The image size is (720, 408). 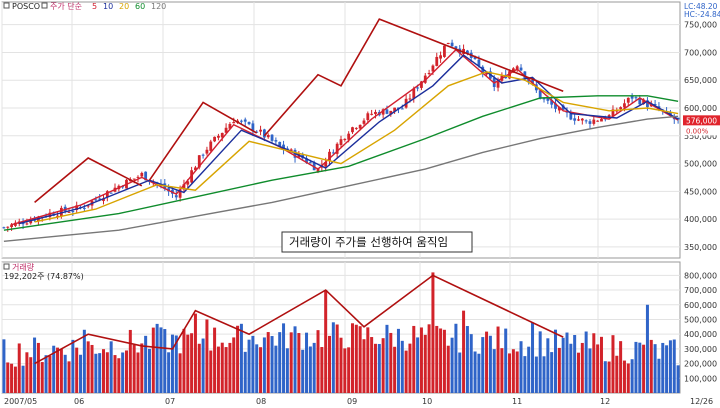 I want to click on price-tick-label: 700,000, so click(x=700, y=52).